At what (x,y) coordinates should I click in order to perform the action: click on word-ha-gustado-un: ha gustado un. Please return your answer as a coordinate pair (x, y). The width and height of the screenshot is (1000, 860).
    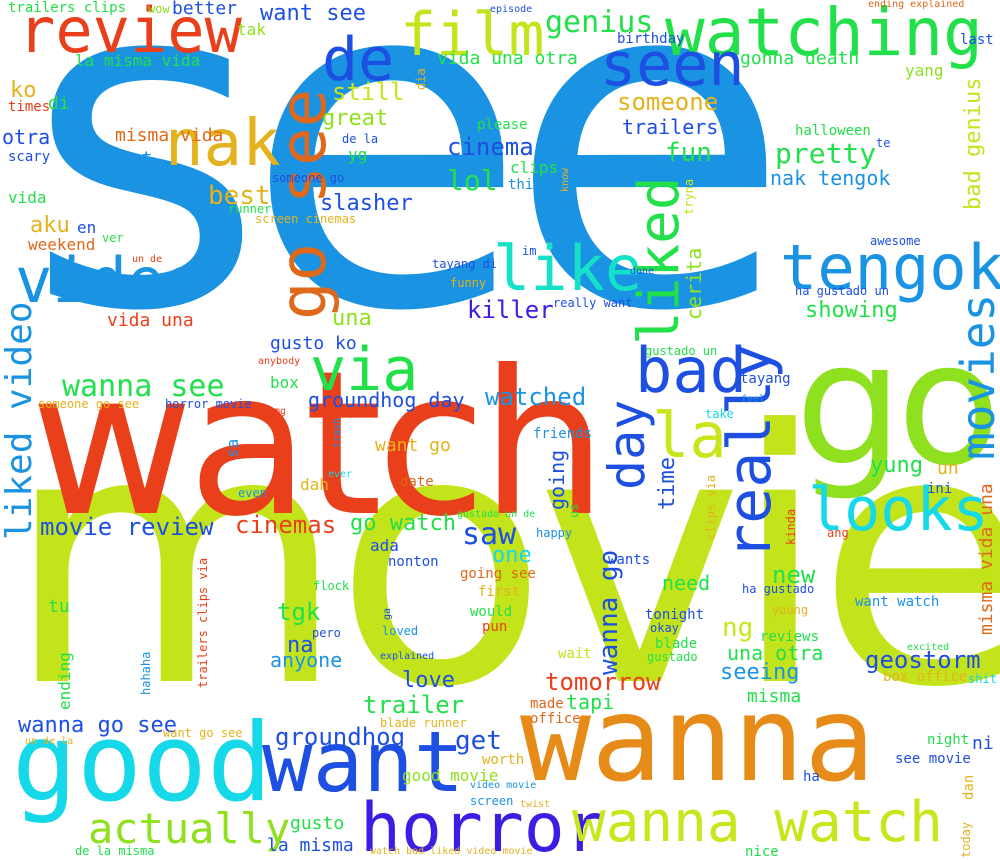
    Looking at the image, I should click on (842, 291).